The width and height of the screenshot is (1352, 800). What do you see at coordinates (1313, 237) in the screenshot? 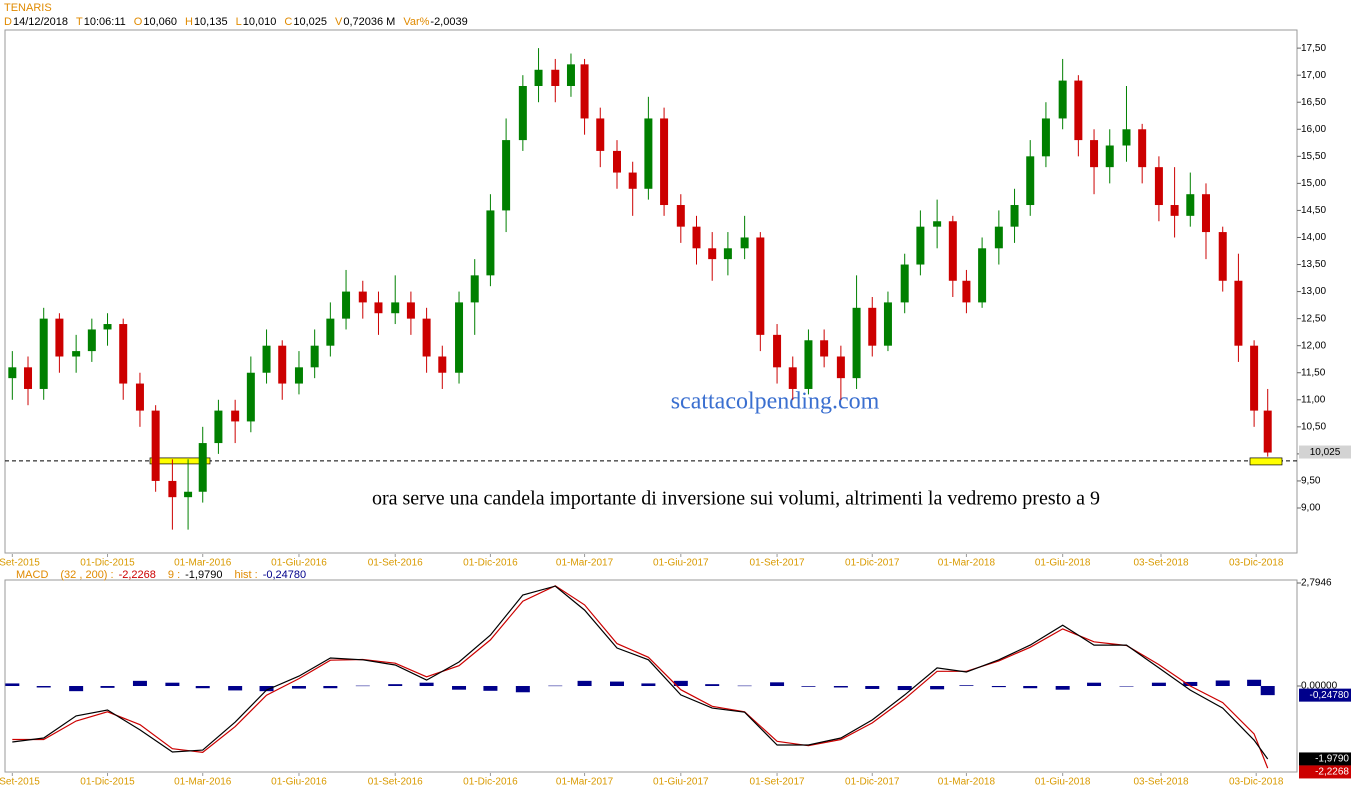
I see `y-tick-label: 14,00` at bounding box center [1313, 237].